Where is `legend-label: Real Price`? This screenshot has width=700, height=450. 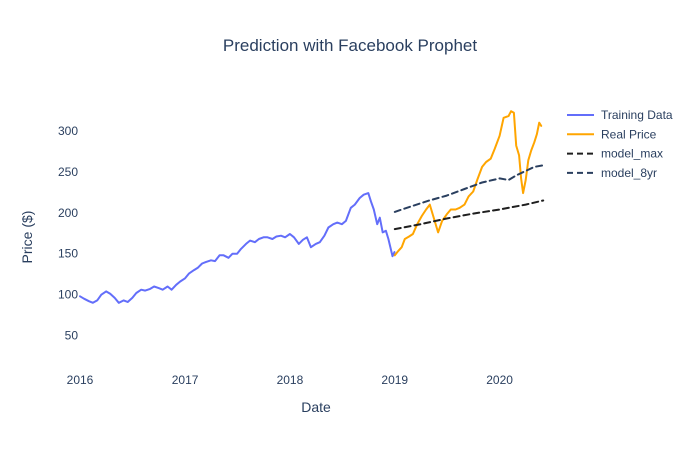 legend-label: Real Price is located at coordinates (629, 134).